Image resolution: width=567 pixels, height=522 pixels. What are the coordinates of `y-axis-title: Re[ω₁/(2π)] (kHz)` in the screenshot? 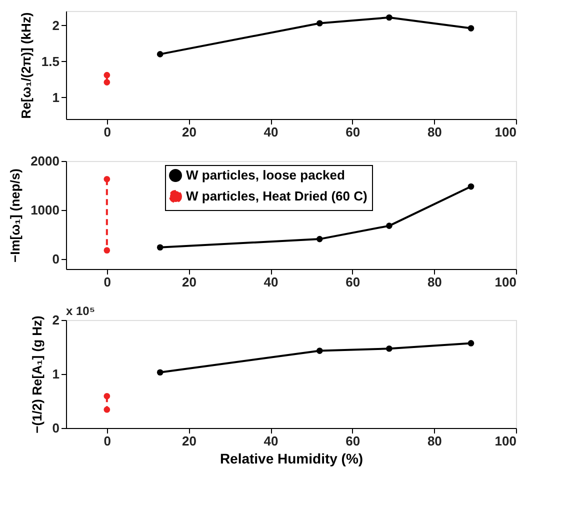 It's located at (26, 65).